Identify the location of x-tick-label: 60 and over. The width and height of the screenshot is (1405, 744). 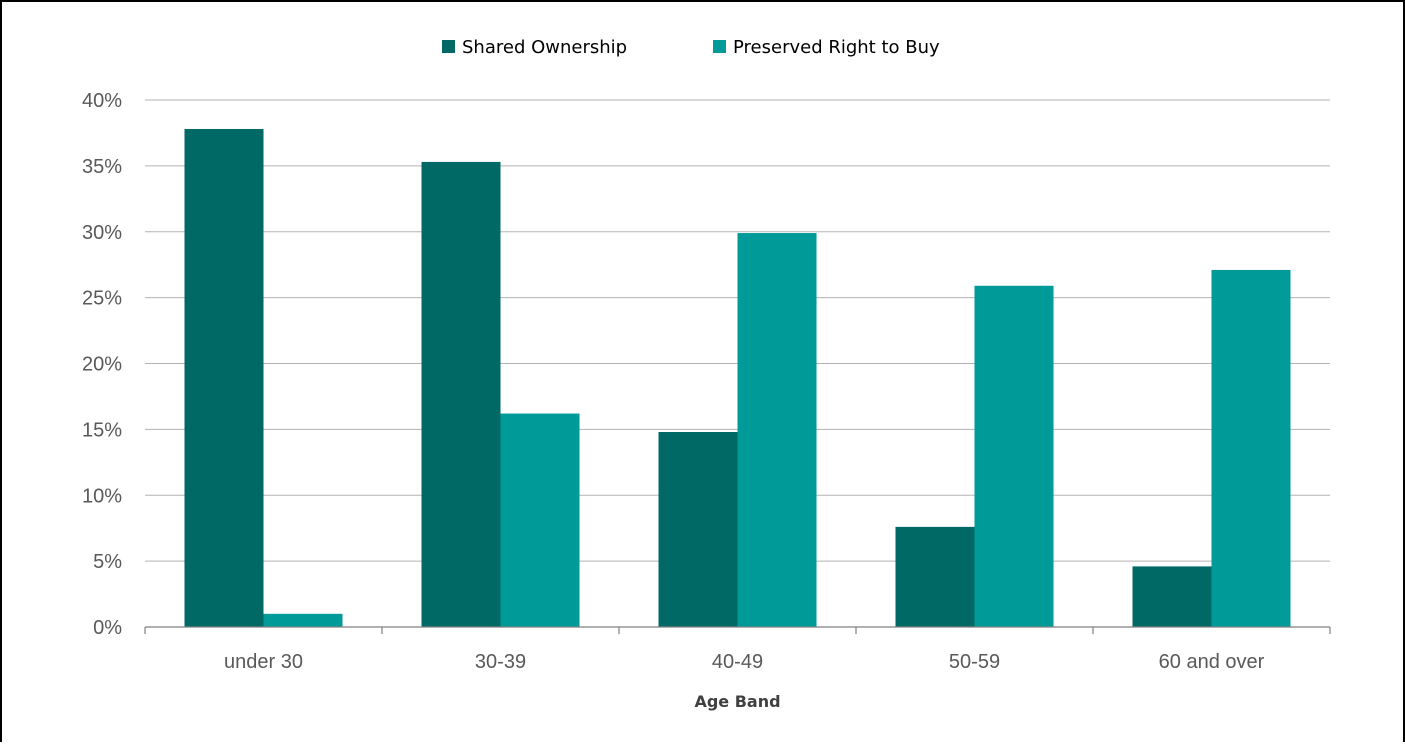
(1212, 662).